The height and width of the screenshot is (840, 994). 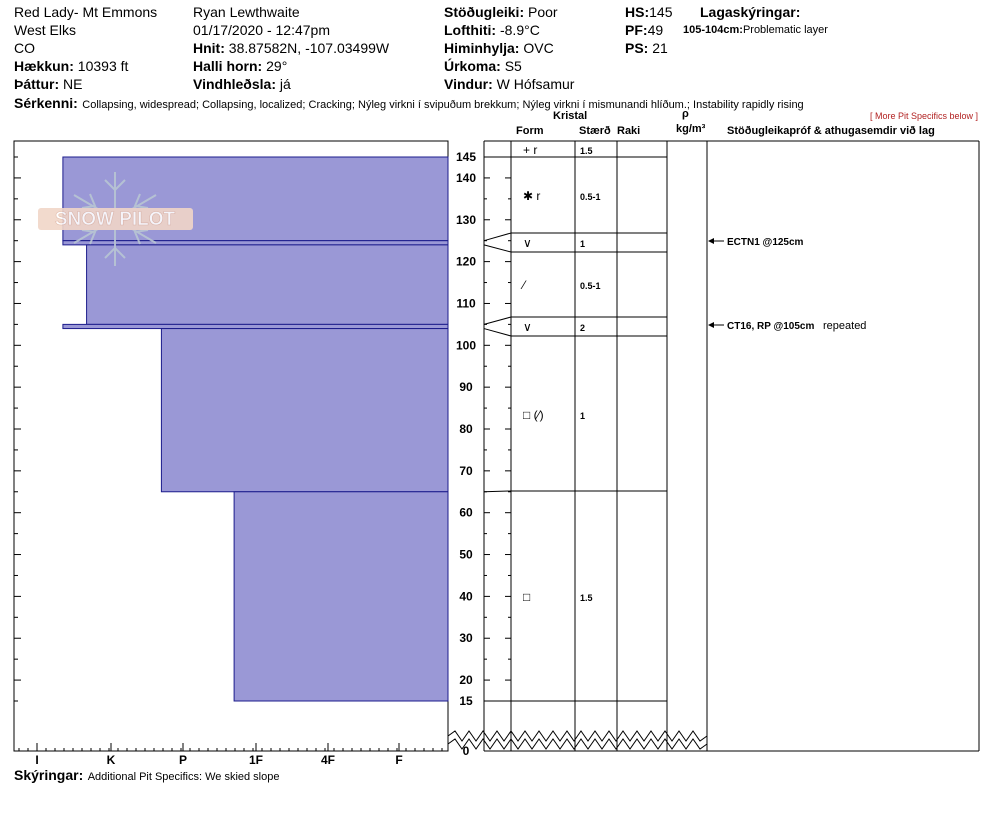 What do you see at coordinates (484, 12) in the screenshot?
I see `stability-label: Stöðugleiki:` at bounding box center [484, 12].